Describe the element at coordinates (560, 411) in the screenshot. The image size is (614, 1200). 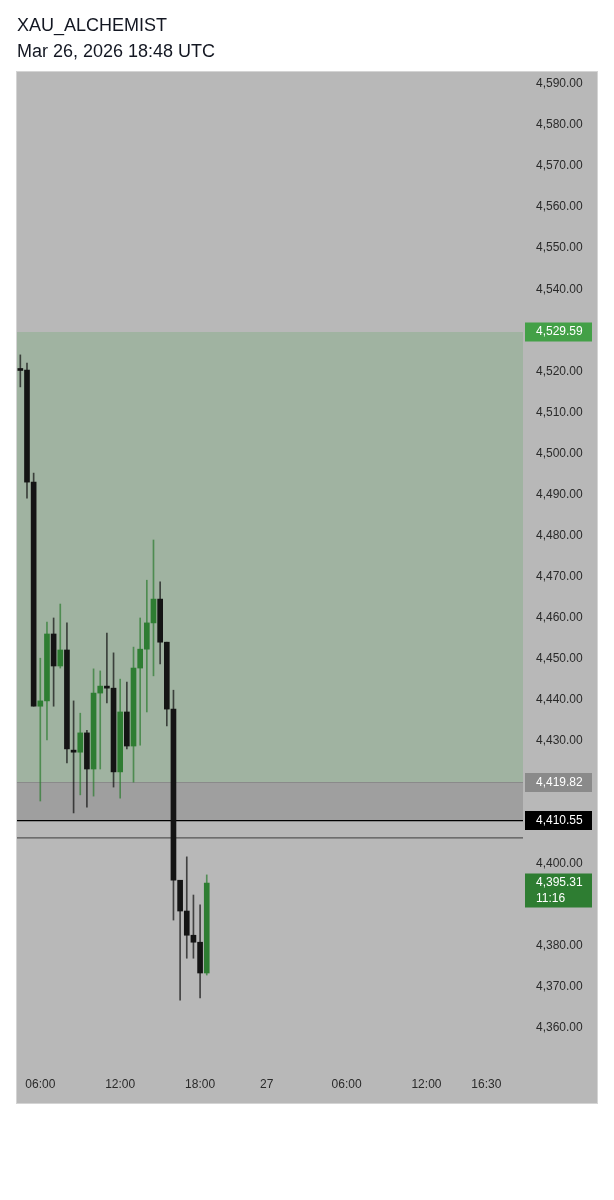
I see `y-tick-label: 4,510.00` at that location.